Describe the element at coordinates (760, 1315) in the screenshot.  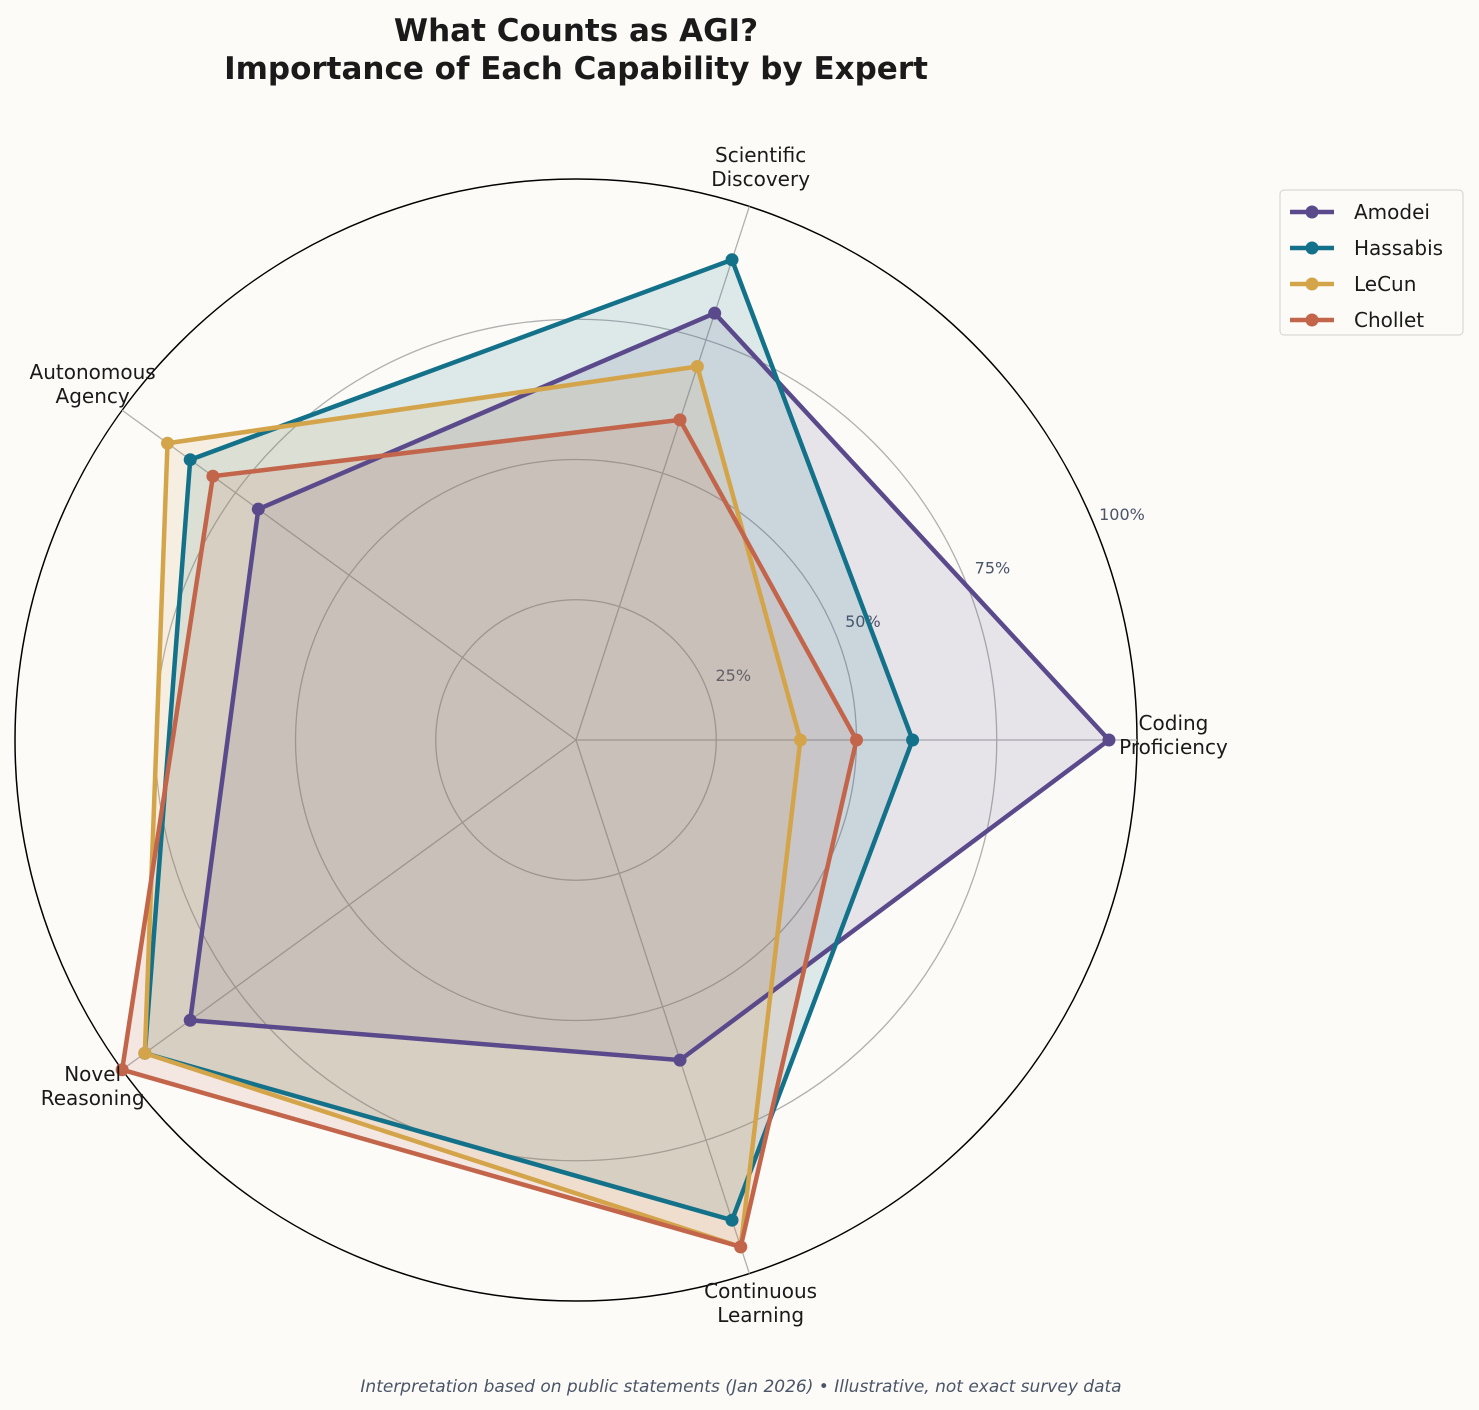
I see `axis-label-line: Learning` at that location.